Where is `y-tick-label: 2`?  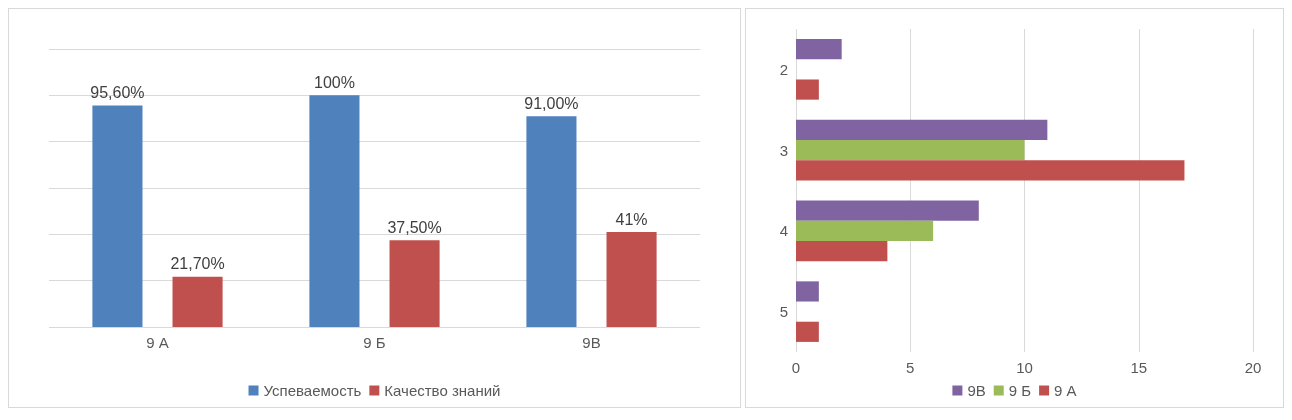 y-tick-label: 2 is located at coordinates (783, 69).